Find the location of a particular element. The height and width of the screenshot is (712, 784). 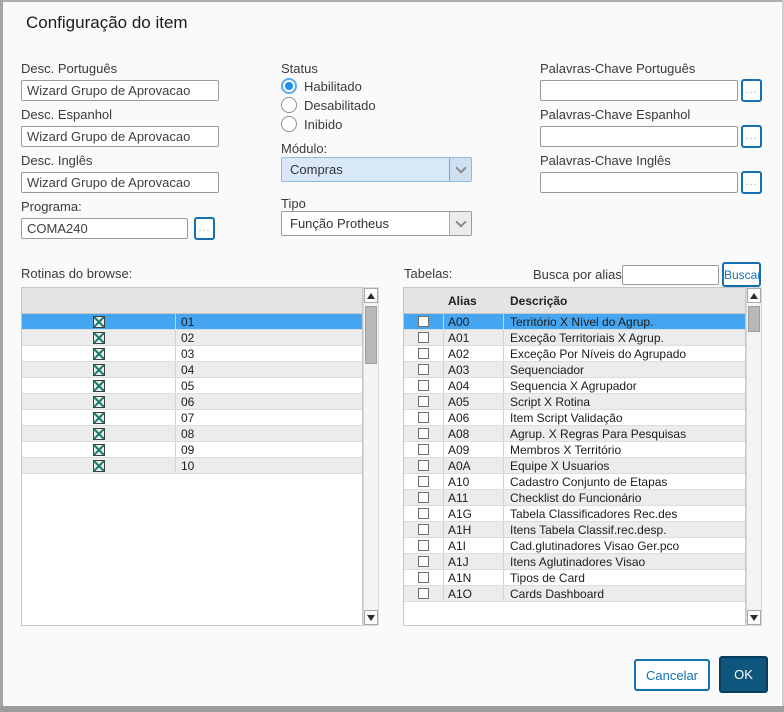

tabela-row: A06 Item Script Validação is located at coordinates (574, 418).